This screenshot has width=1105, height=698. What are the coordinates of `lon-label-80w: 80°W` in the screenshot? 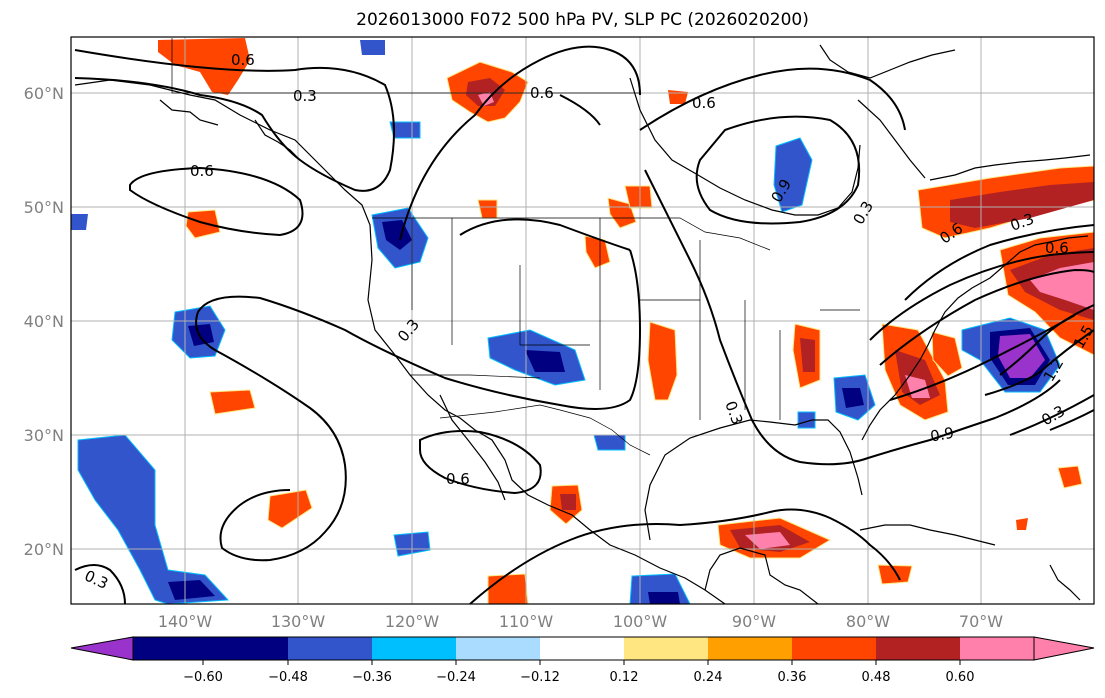 It's located at (868, 621).